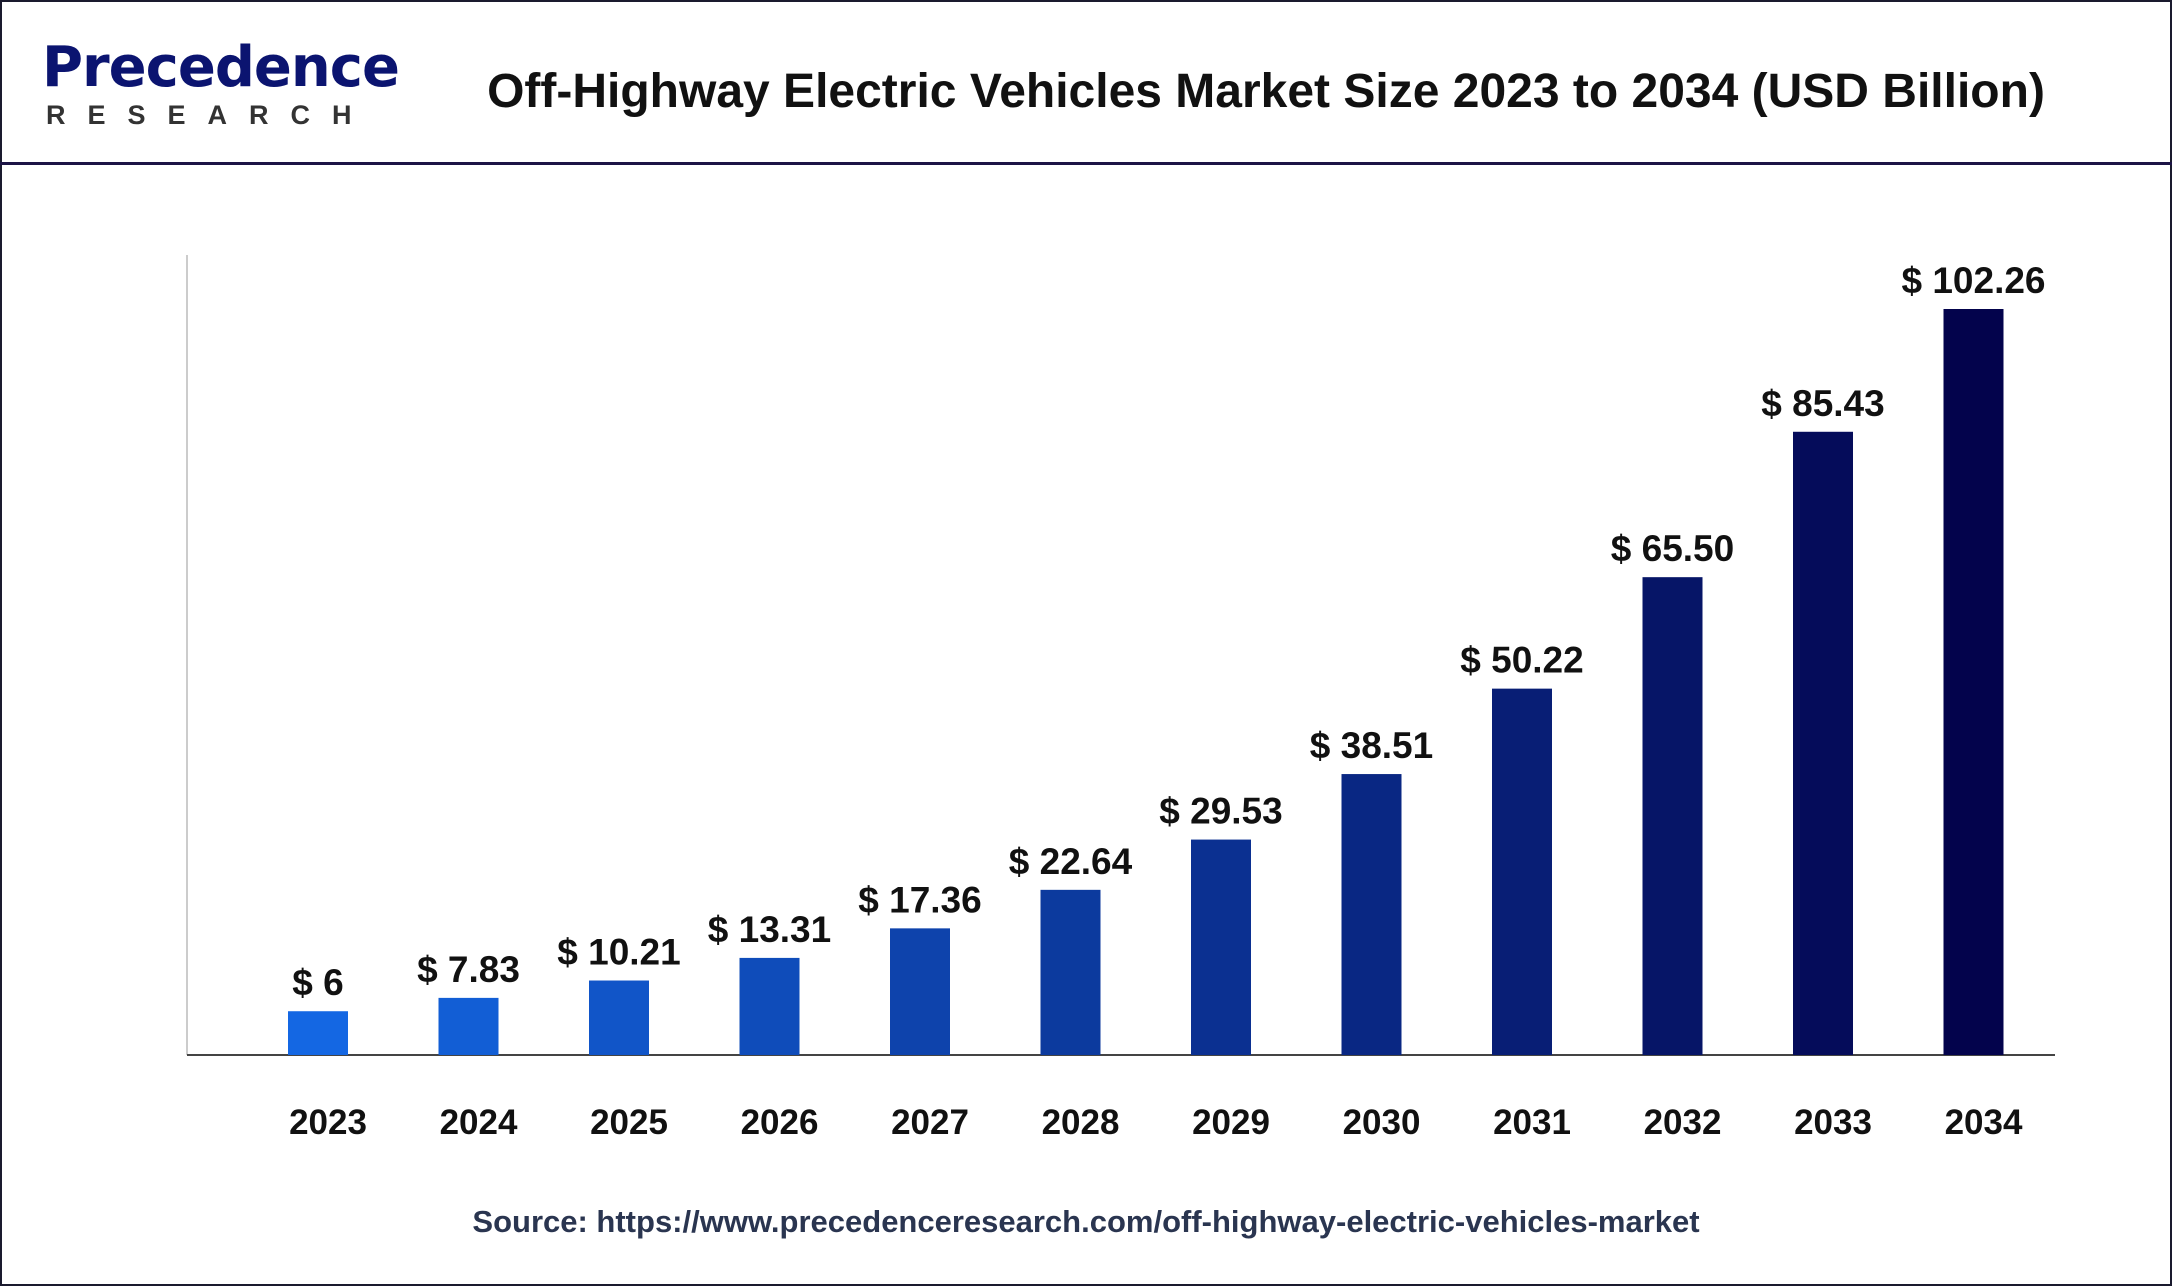  Describe the element at coordinates (317, 982) in the screenshot. I see `data-label-2023: $ 6` at that location.